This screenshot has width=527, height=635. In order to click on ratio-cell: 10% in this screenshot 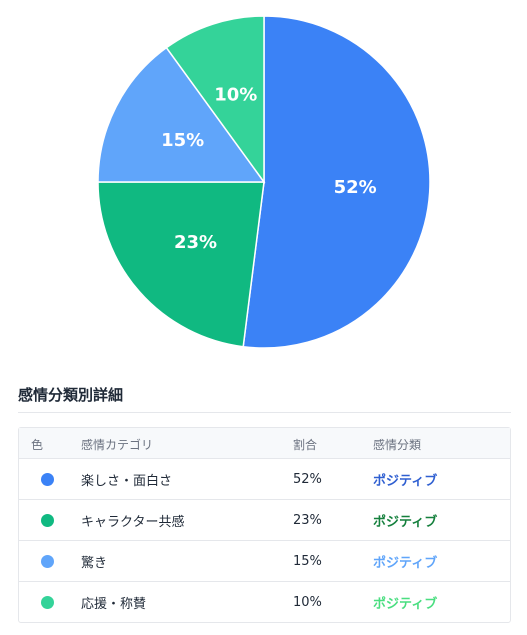, I will do `click(307, 602)`.